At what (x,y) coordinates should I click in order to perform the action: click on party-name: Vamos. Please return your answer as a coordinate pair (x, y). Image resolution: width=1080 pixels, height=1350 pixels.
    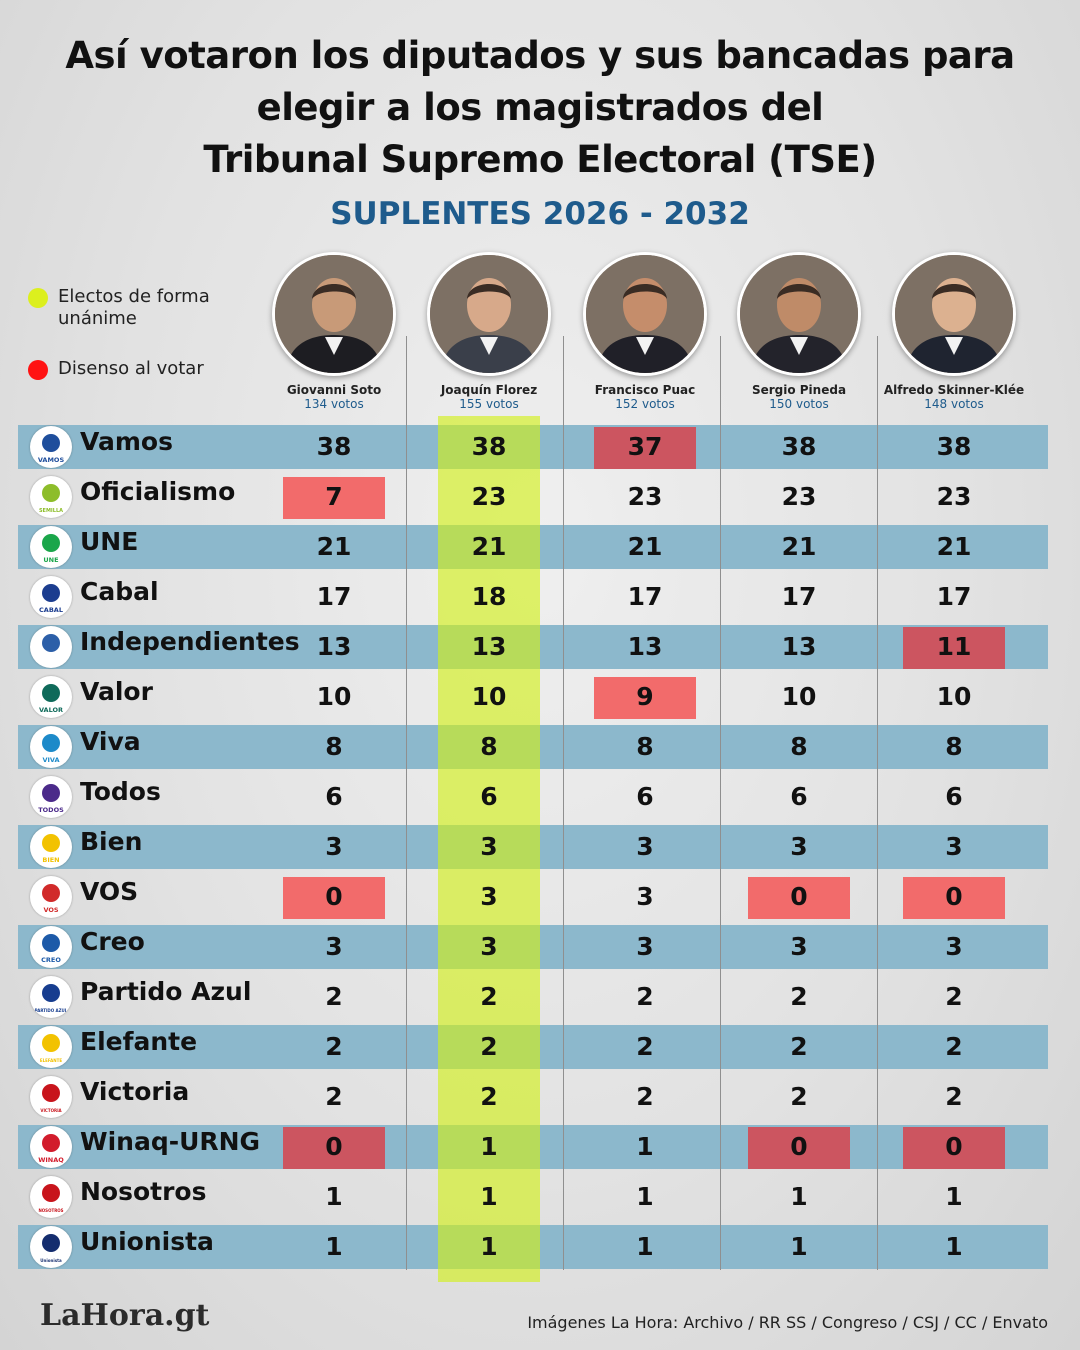
    Looking at the image, I should click on (126, 441).